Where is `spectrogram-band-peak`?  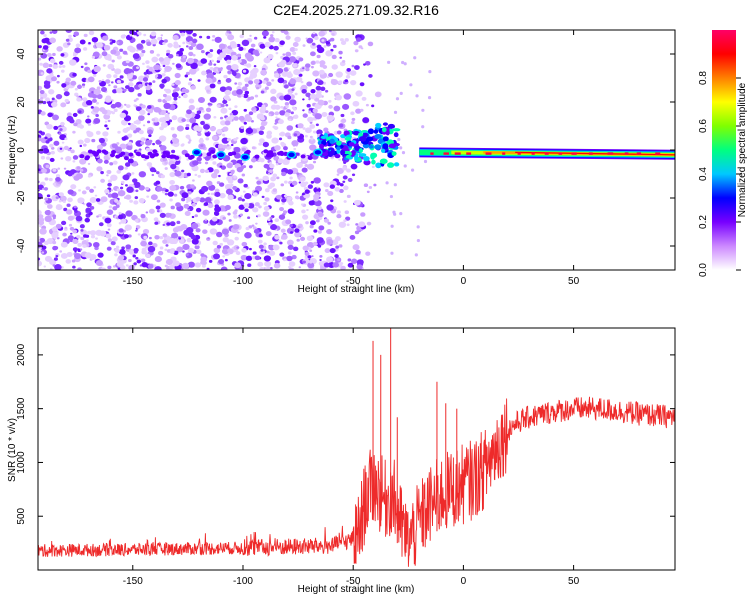
spectrogram-band-peak is located at coordinates (590, 153).